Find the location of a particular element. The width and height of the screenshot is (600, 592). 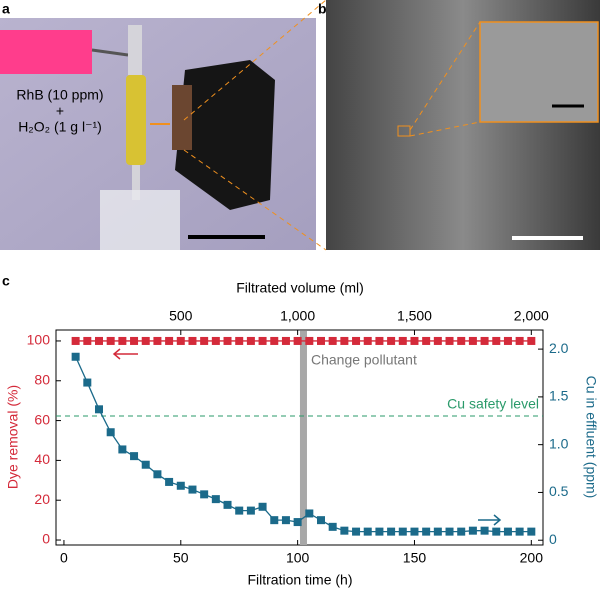

x-tick-label: 50 is located at coordinates (181, 558).